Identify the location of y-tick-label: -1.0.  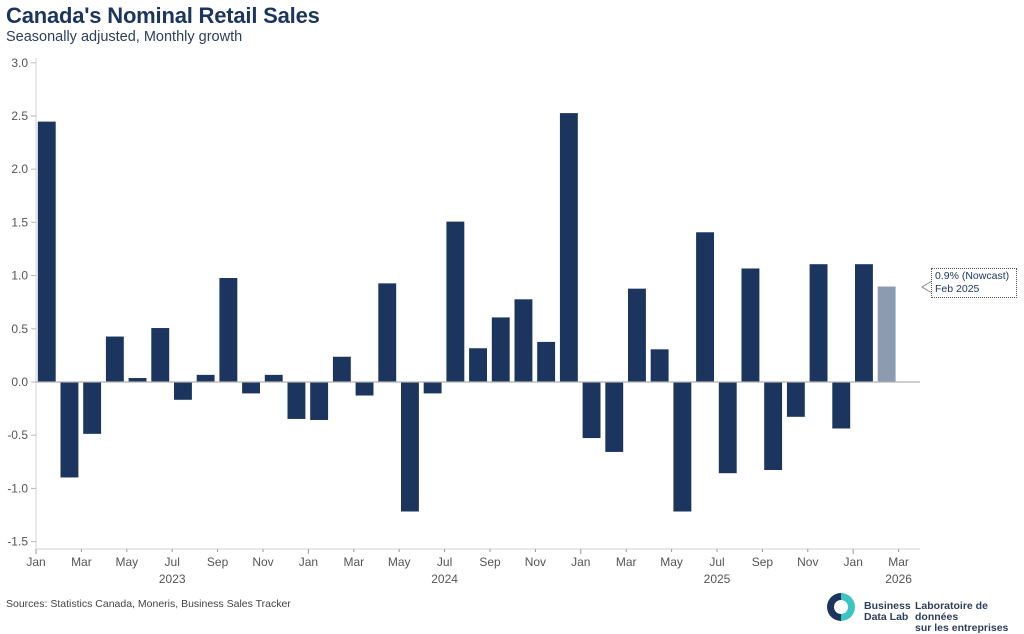
(17, 488).